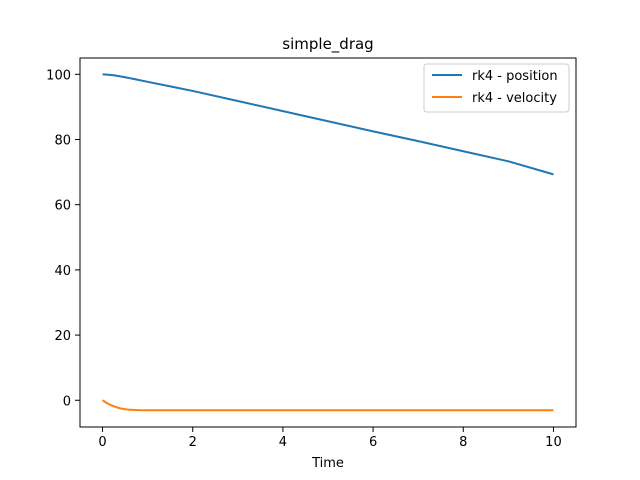  I want to click on legend-label-velocity: rk4 - velocity, so click(514, 98).